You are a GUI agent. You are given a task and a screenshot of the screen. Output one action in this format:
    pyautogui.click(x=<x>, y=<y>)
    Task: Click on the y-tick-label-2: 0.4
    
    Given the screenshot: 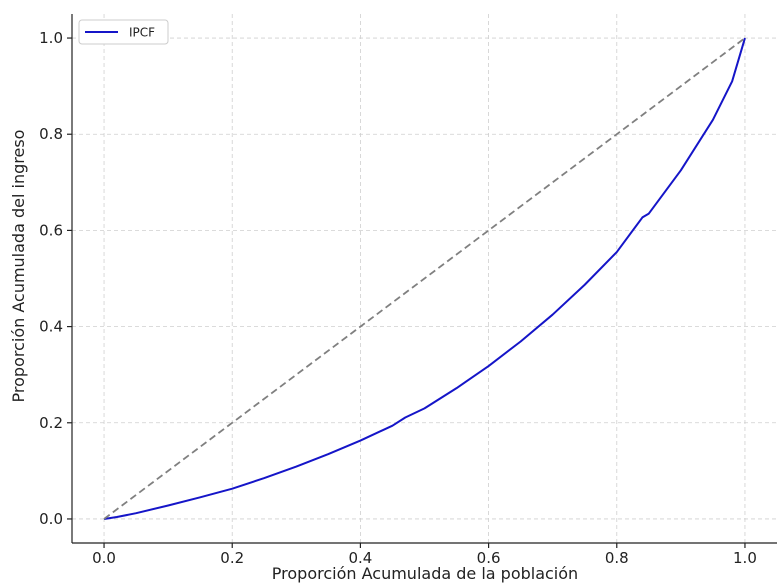 What is the action you would take?
    pyautogui.click(x=51, y=327)
    